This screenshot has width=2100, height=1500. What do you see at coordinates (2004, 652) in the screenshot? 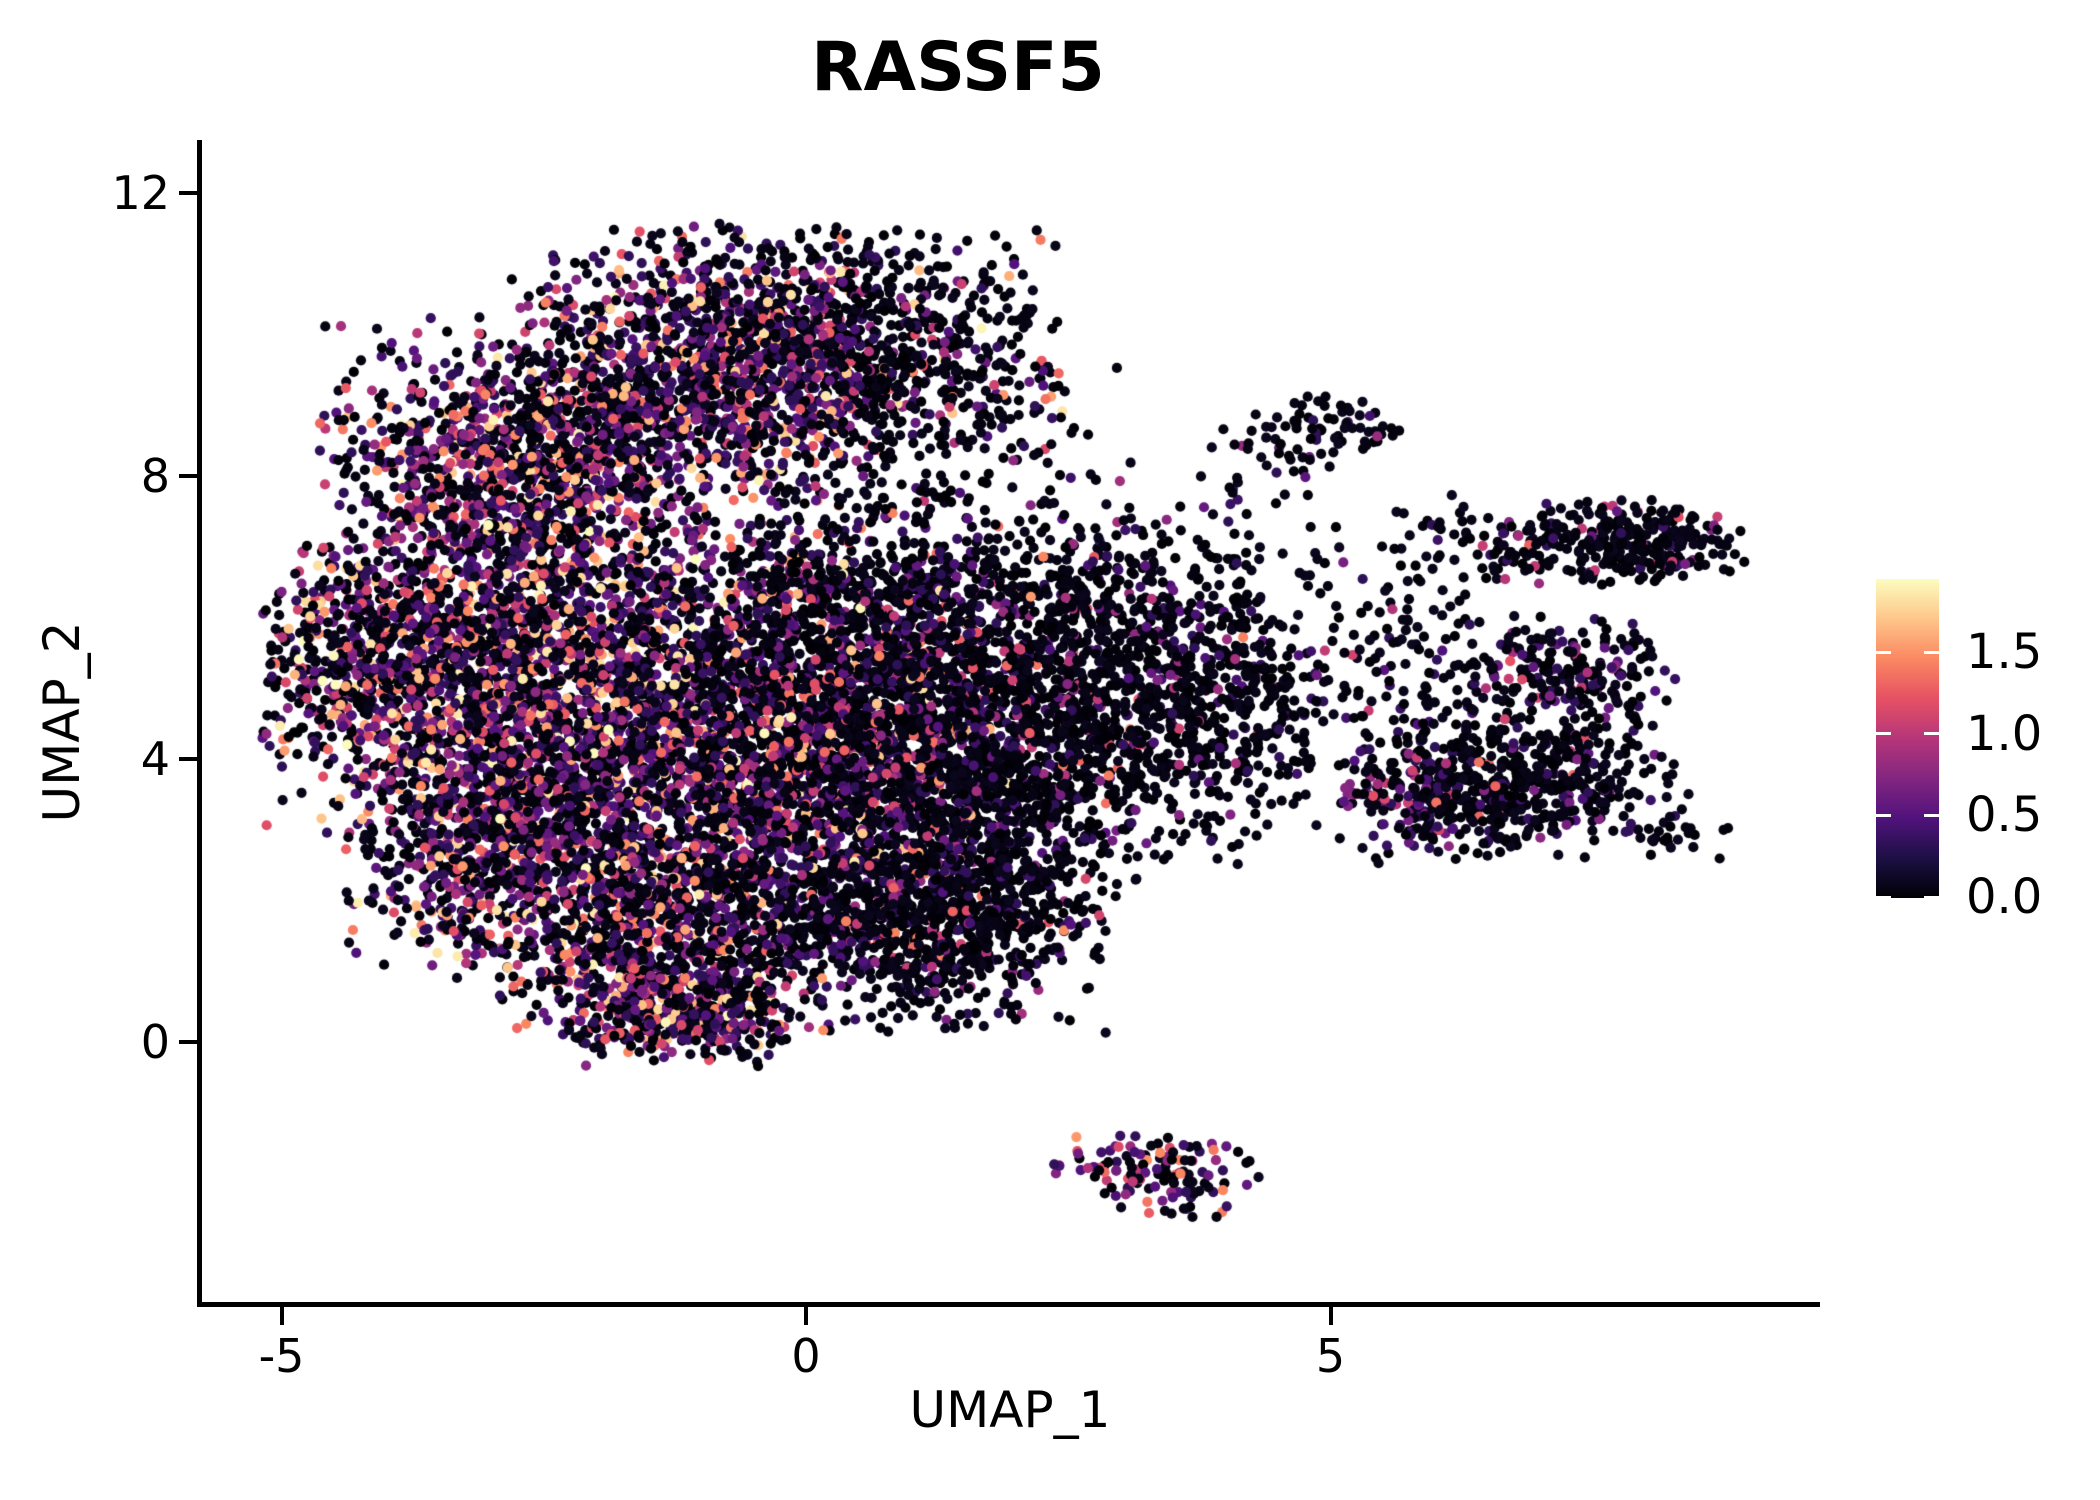
I see `colorbar-tick-label: 1.5` at bounding box center [2004, 652].